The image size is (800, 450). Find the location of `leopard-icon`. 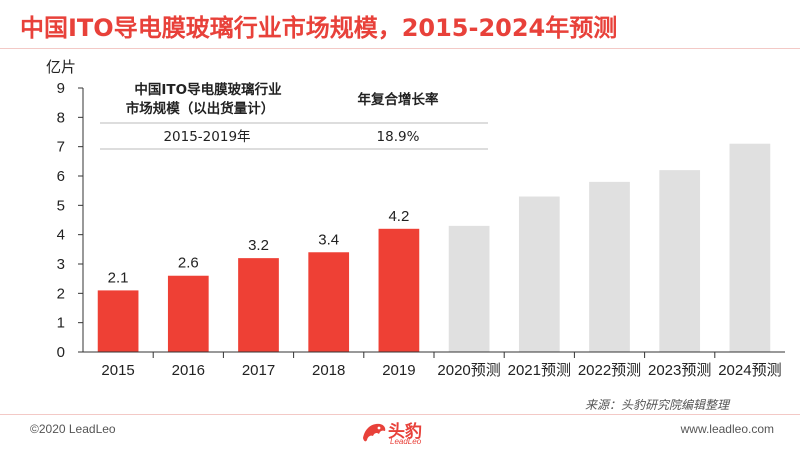

leopard-icon is located at coordinates (374, 432).